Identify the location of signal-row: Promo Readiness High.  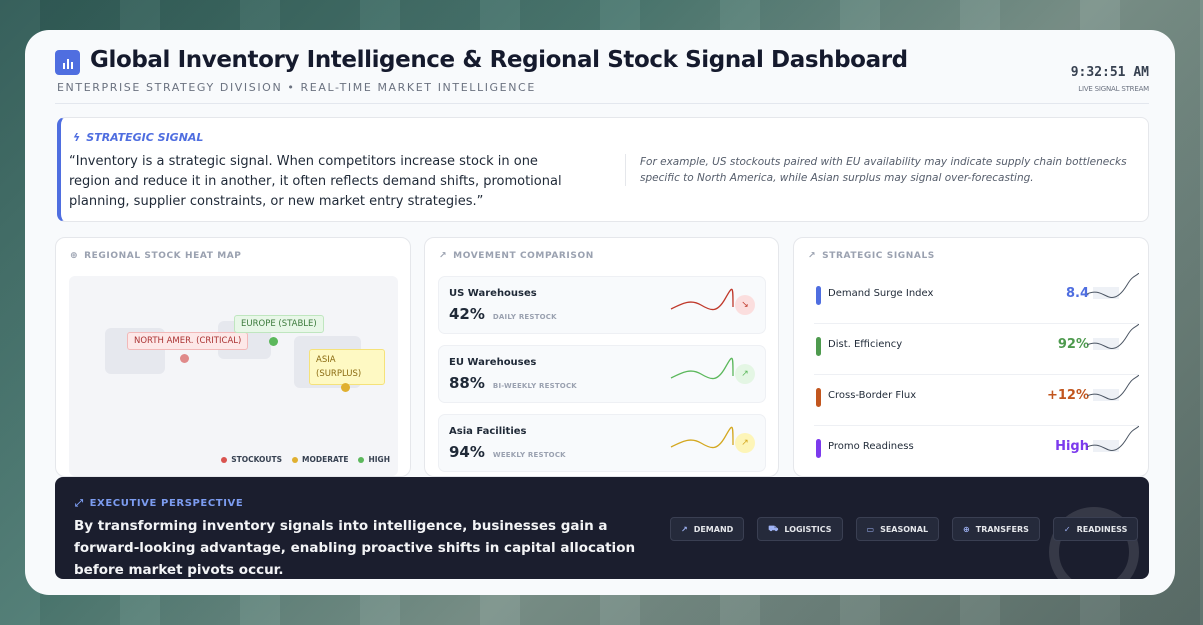
(976, 451).